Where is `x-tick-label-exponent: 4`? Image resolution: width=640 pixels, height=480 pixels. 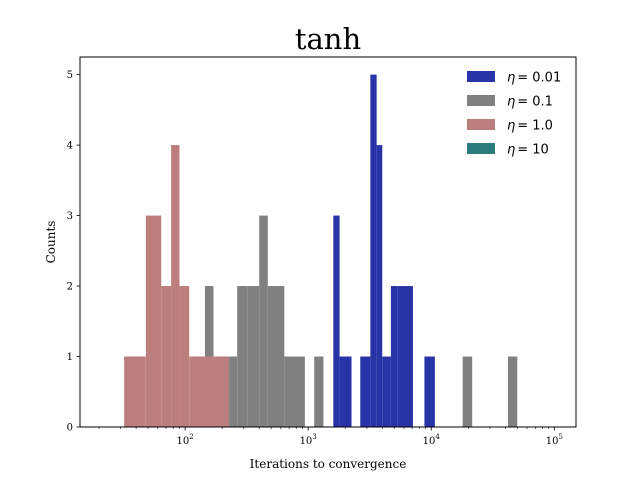 x-tick-label-exponent: 4 is located at coordinates (437, 437).